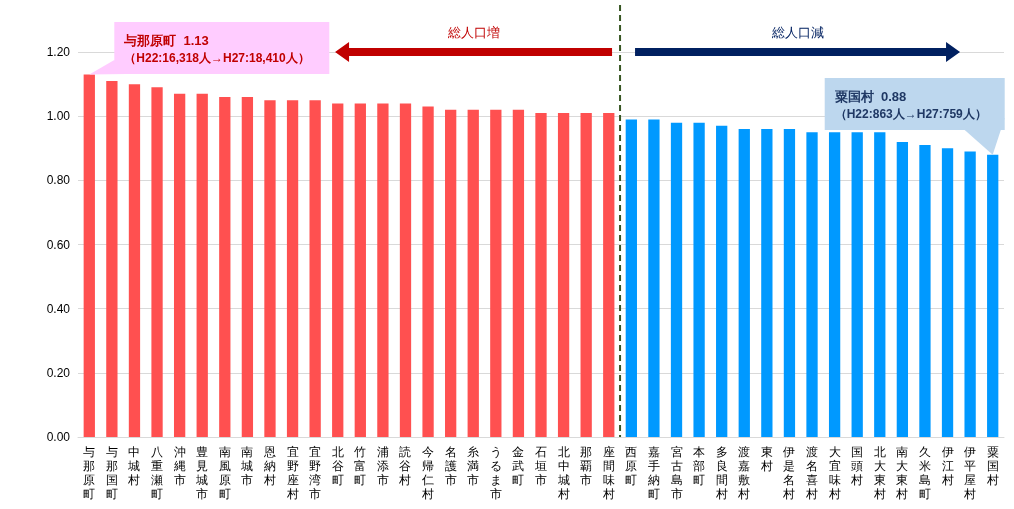 The image size is (1014, 509). I want to click on x-tick-label: 金武町, so click(518, 466).